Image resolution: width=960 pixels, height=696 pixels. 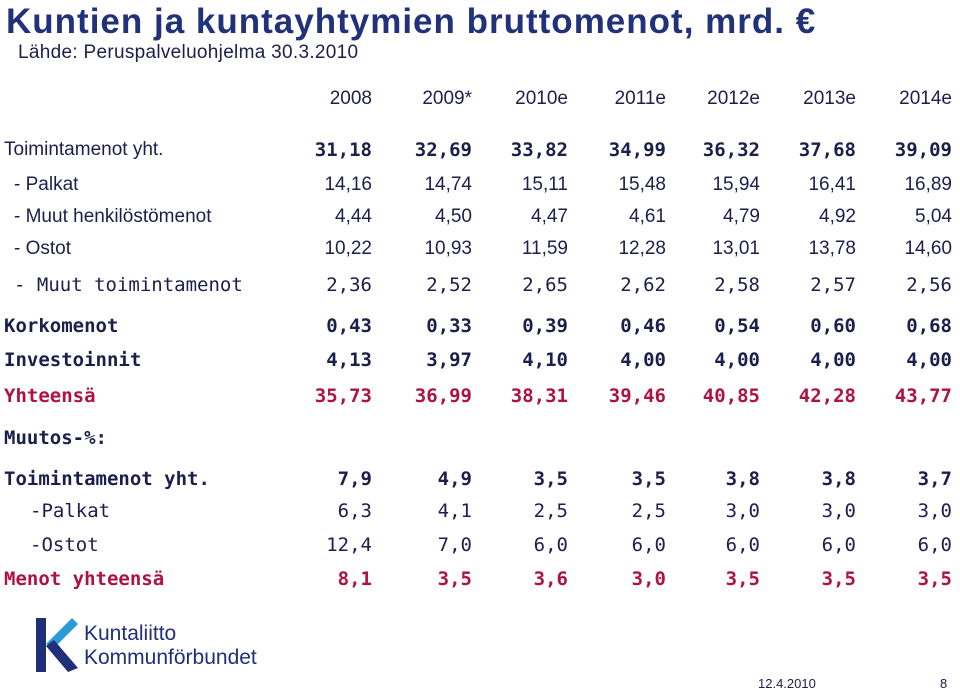 What do you see at coordinates (349, 545) in the screenshot?
I see `table-cell: 12,4` at bounding box center [349, 545].